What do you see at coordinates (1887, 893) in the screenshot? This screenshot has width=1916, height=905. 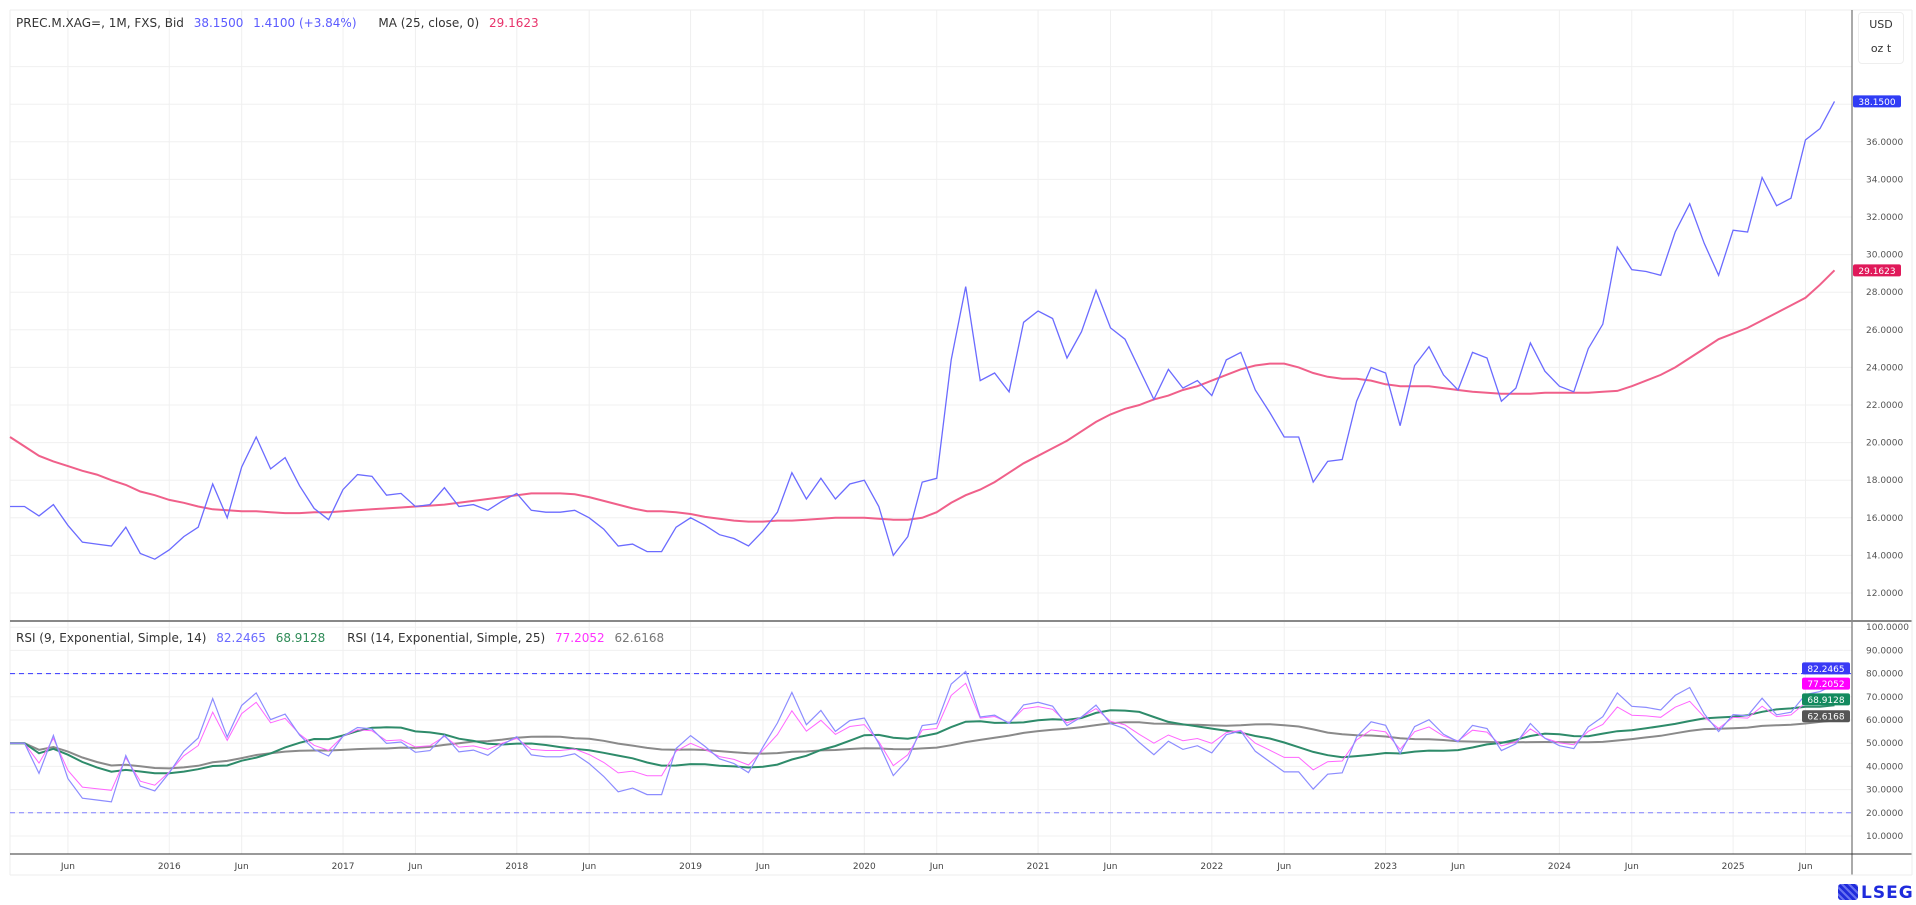 I see `lseg-logo-text: LSEG` at bounding box center [1887, 893].